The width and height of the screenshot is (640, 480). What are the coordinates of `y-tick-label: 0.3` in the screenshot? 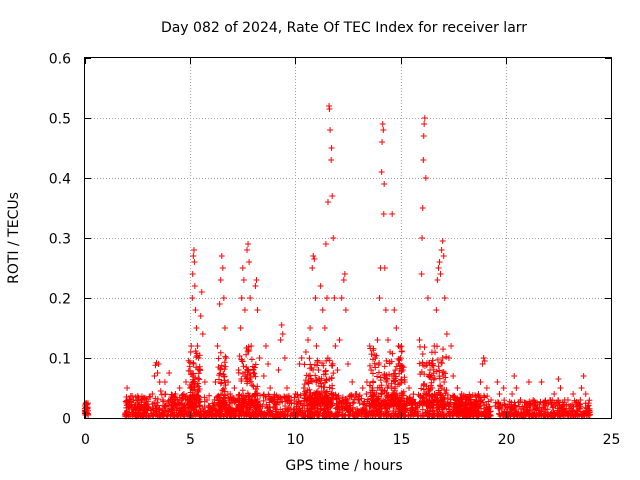 It's located at (60, 240).